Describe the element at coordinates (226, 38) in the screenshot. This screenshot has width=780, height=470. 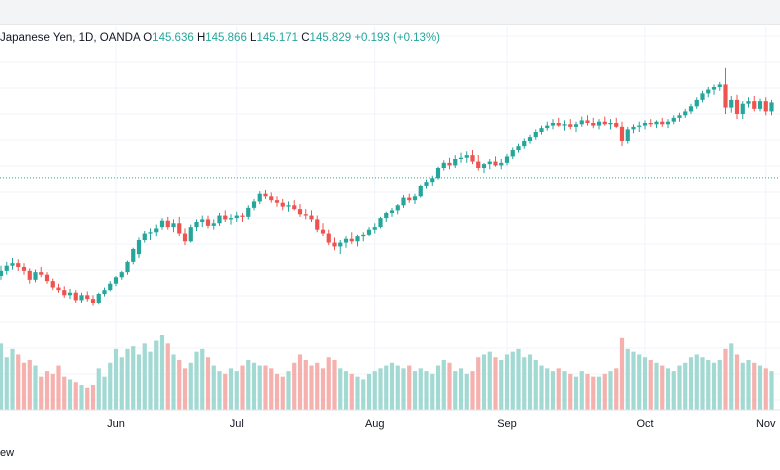
I see `high-value: 145.866` at that location.